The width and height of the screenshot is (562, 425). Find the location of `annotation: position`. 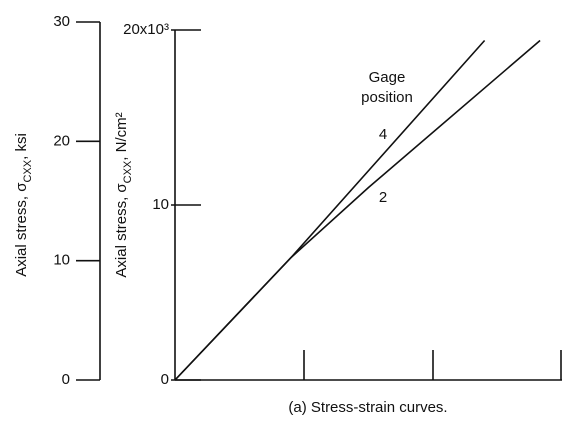

annotation: position is located at coordinates (387, 97).